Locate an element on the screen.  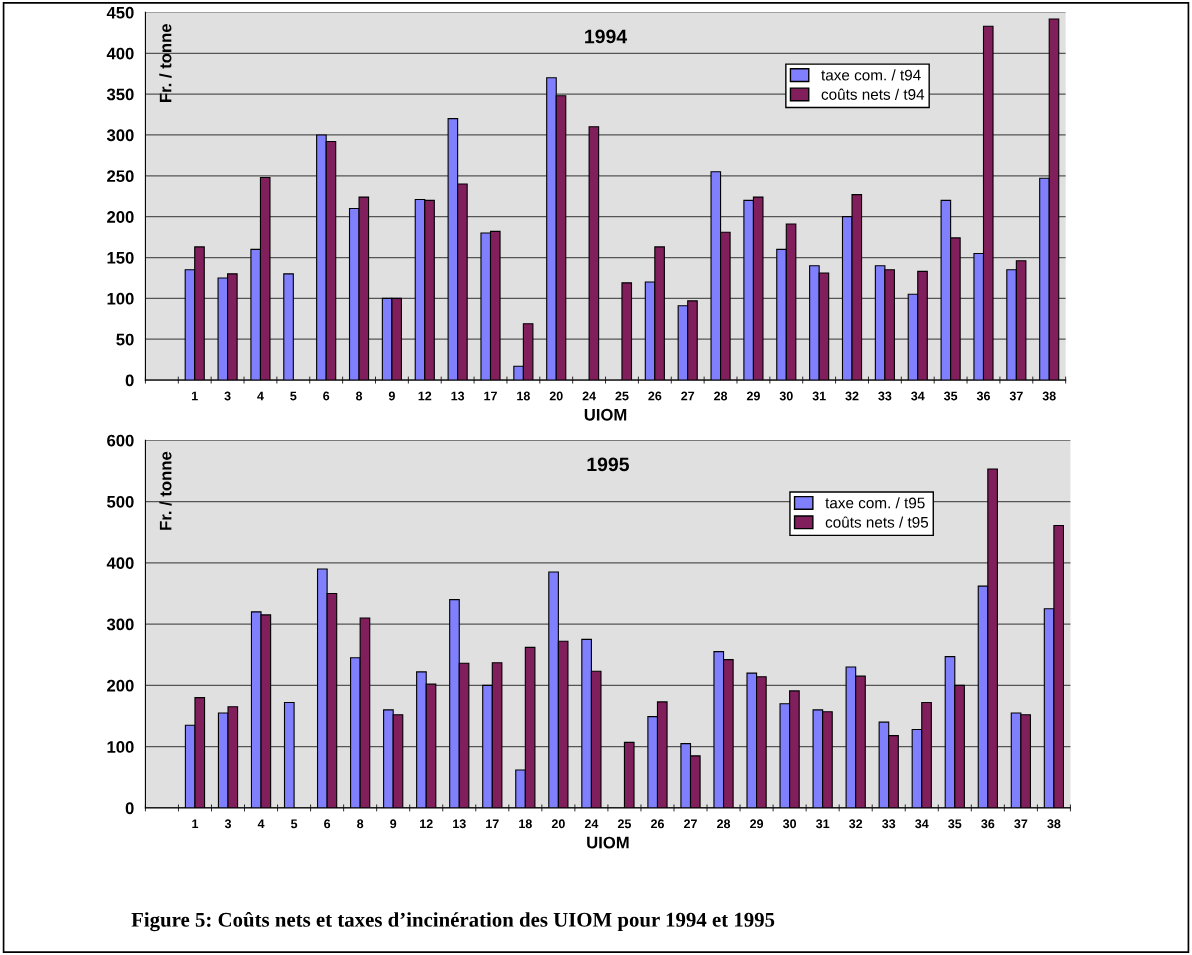
legend-label: coûts nets / t95 is located at coordinates (877, 522).